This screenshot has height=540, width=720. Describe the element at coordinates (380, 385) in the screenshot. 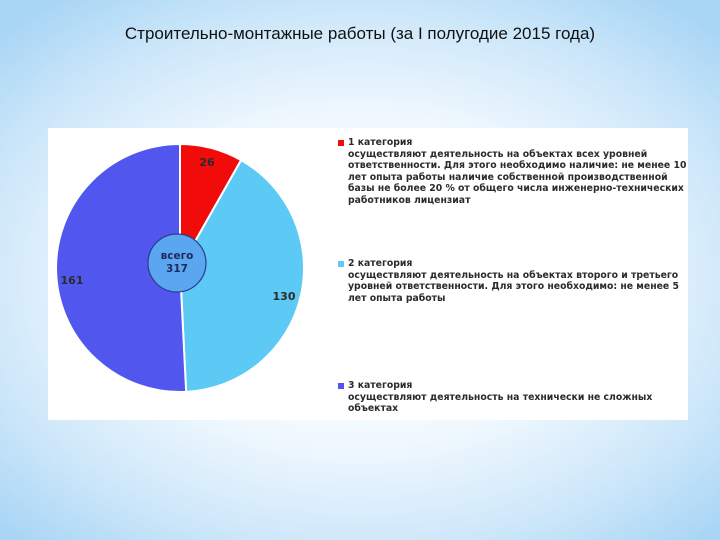

I see `legend-title-cat3: 3 категория` at that location.